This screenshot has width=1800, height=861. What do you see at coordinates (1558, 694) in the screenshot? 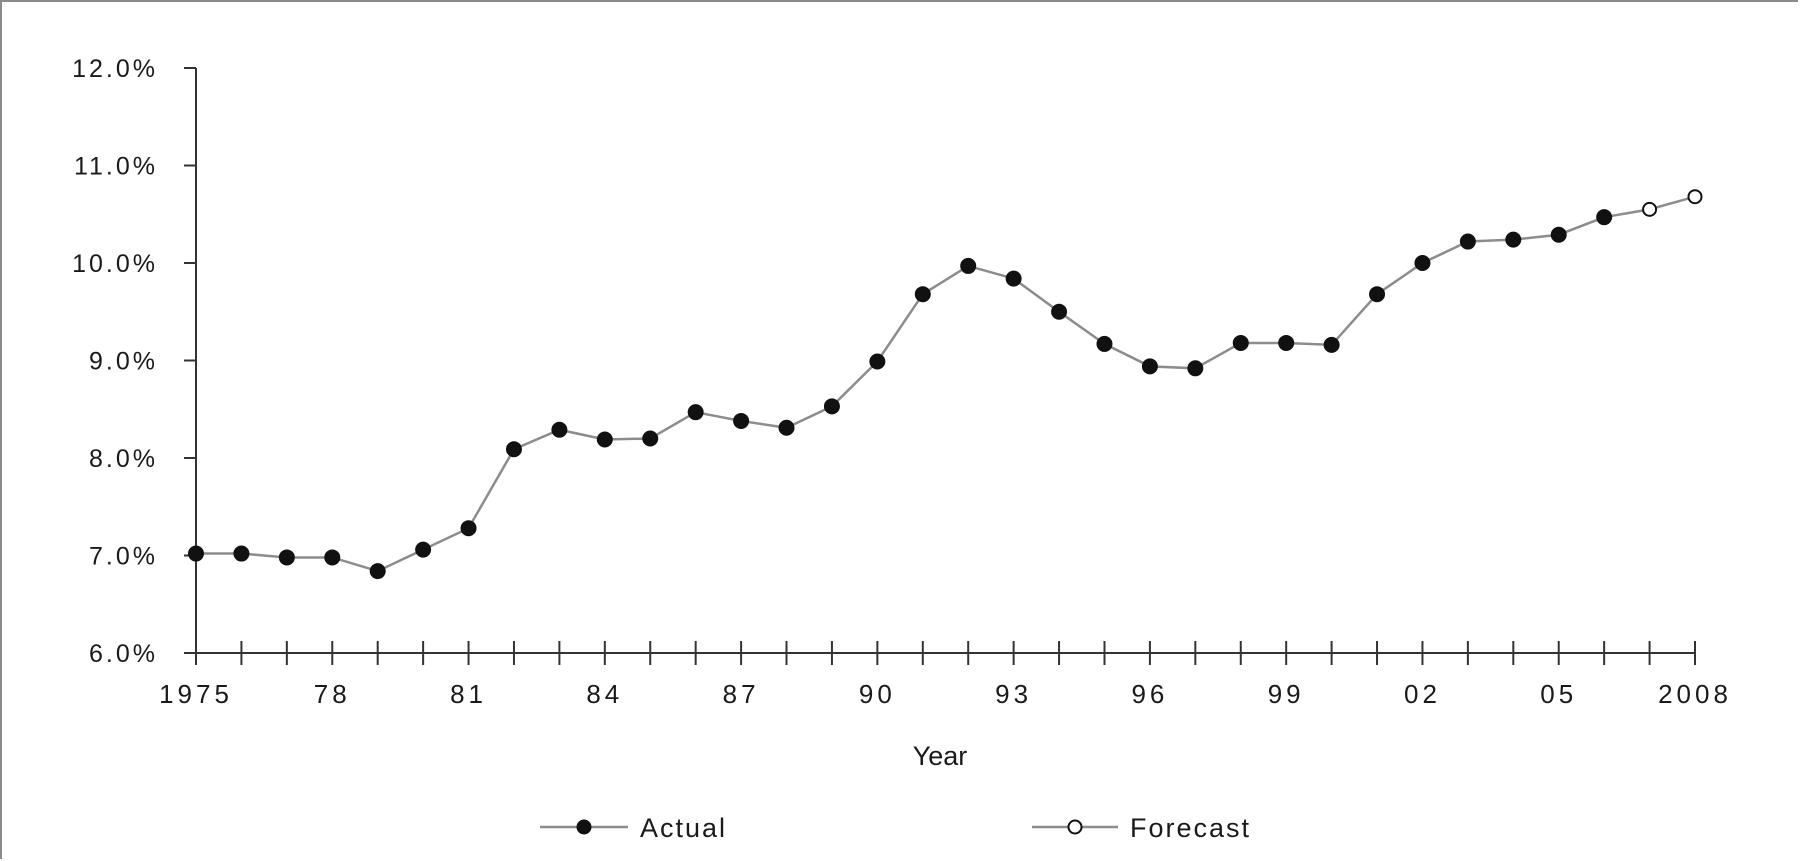
I see `x-tick-label: 05` at bounding box center [1558, 694].